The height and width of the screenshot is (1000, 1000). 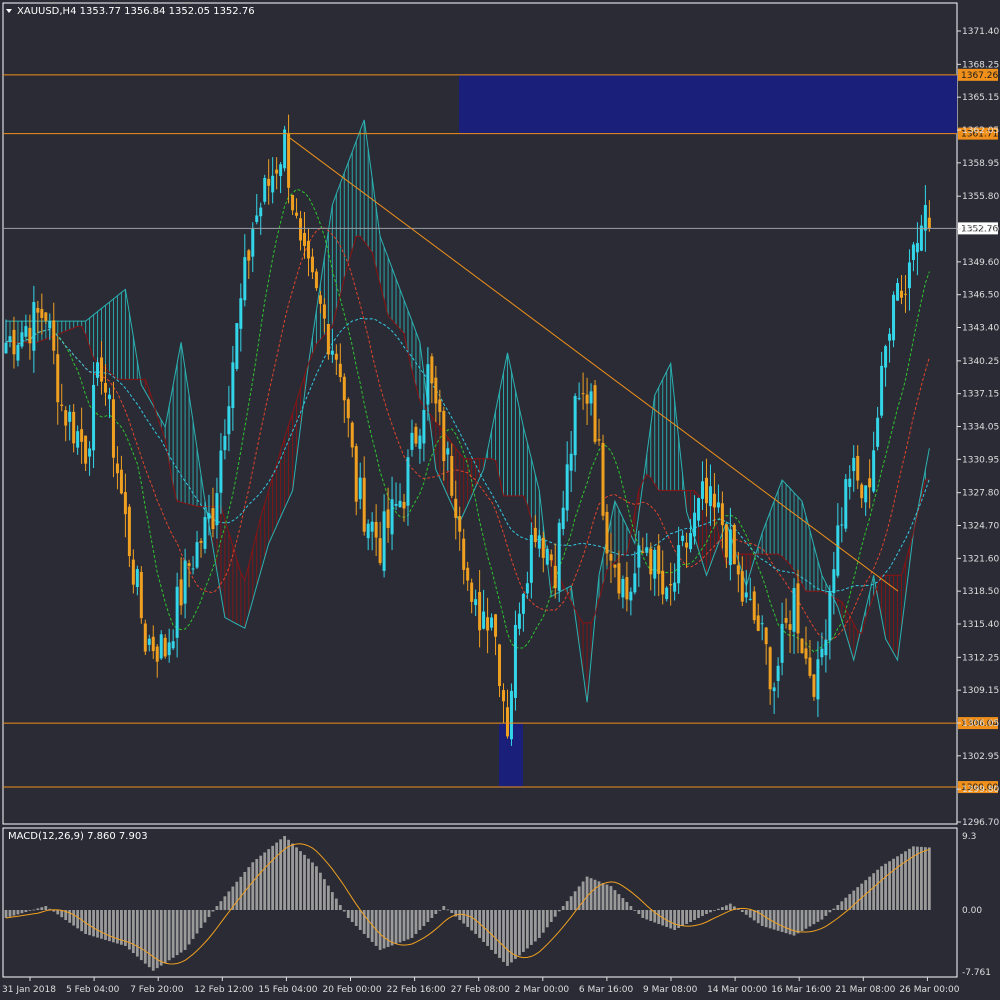 I want to click on x-tick-label: 15 Feb 04:00, so click(x=287, y=990).